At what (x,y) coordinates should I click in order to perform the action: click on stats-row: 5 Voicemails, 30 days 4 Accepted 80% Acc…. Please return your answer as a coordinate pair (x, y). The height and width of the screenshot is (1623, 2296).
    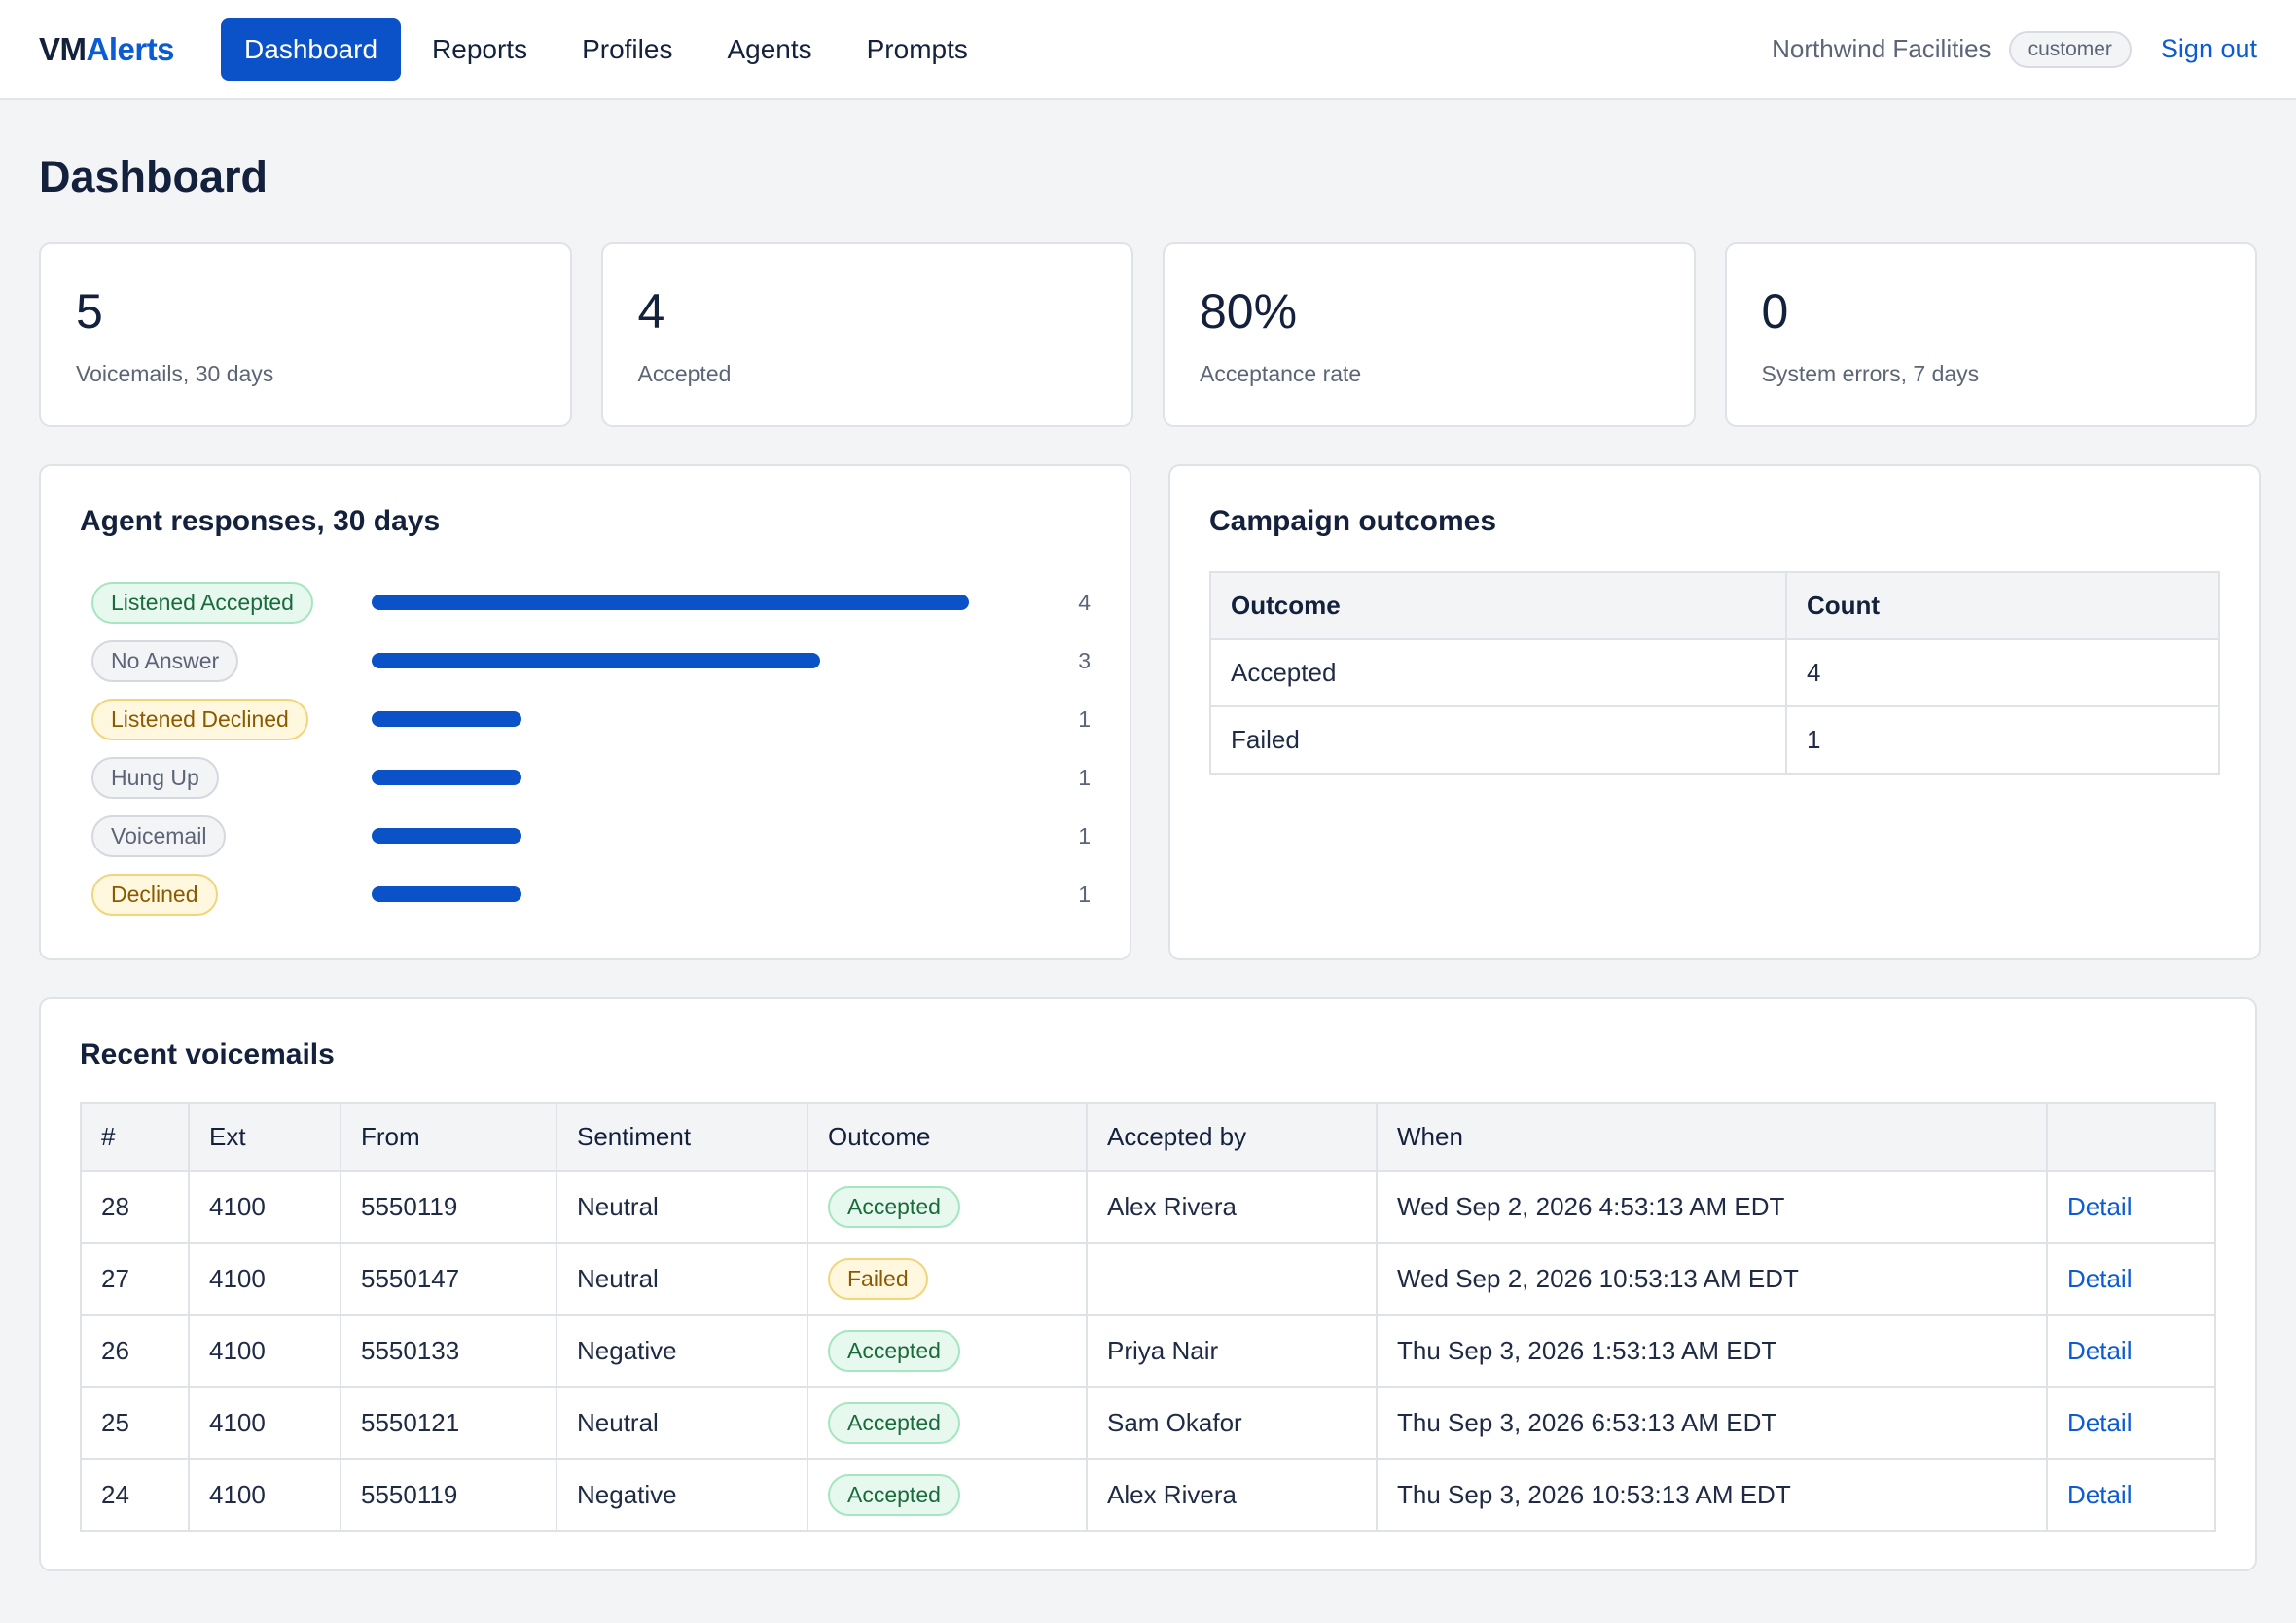
    Looking at the image, I should click on (1148, 334).